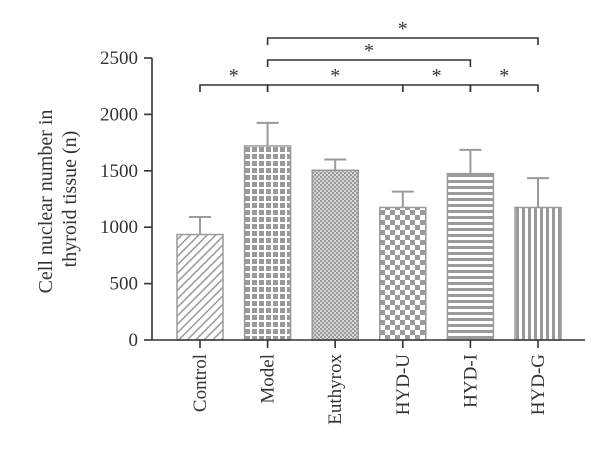  What do you see at coordinates (538, 384) in the screenshot?
I see `x-tick-label-hyd-g: HYD-G` at bounding box center [538, 384].